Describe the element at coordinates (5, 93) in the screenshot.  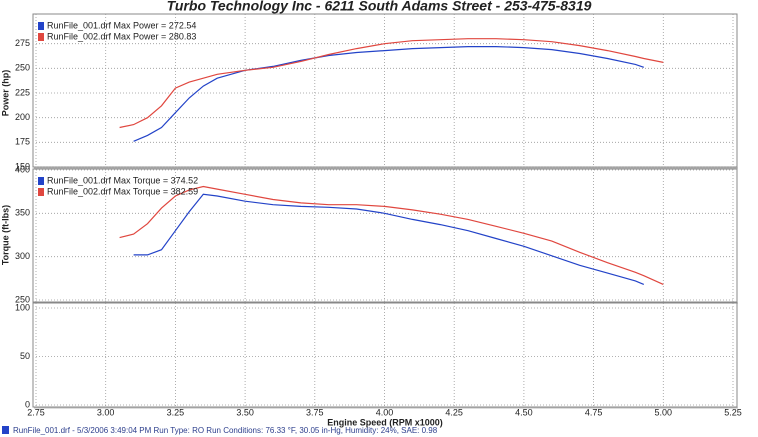
I see `y-axis-label: Power (hp)` at that location.